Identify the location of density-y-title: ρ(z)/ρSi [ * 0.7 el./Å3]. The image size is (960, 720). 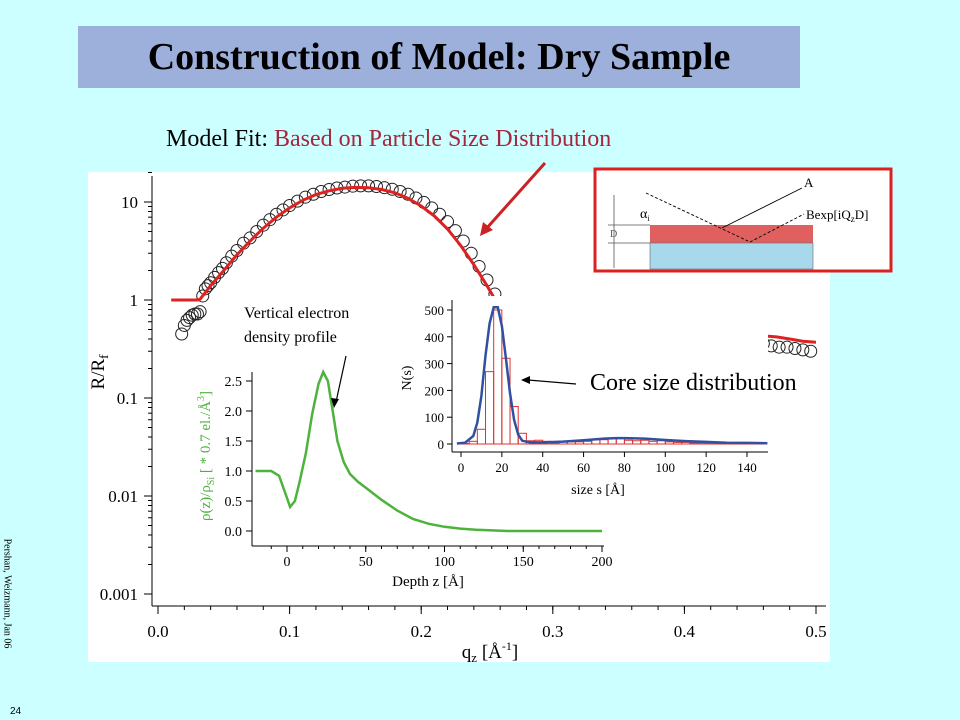
(206, 456).